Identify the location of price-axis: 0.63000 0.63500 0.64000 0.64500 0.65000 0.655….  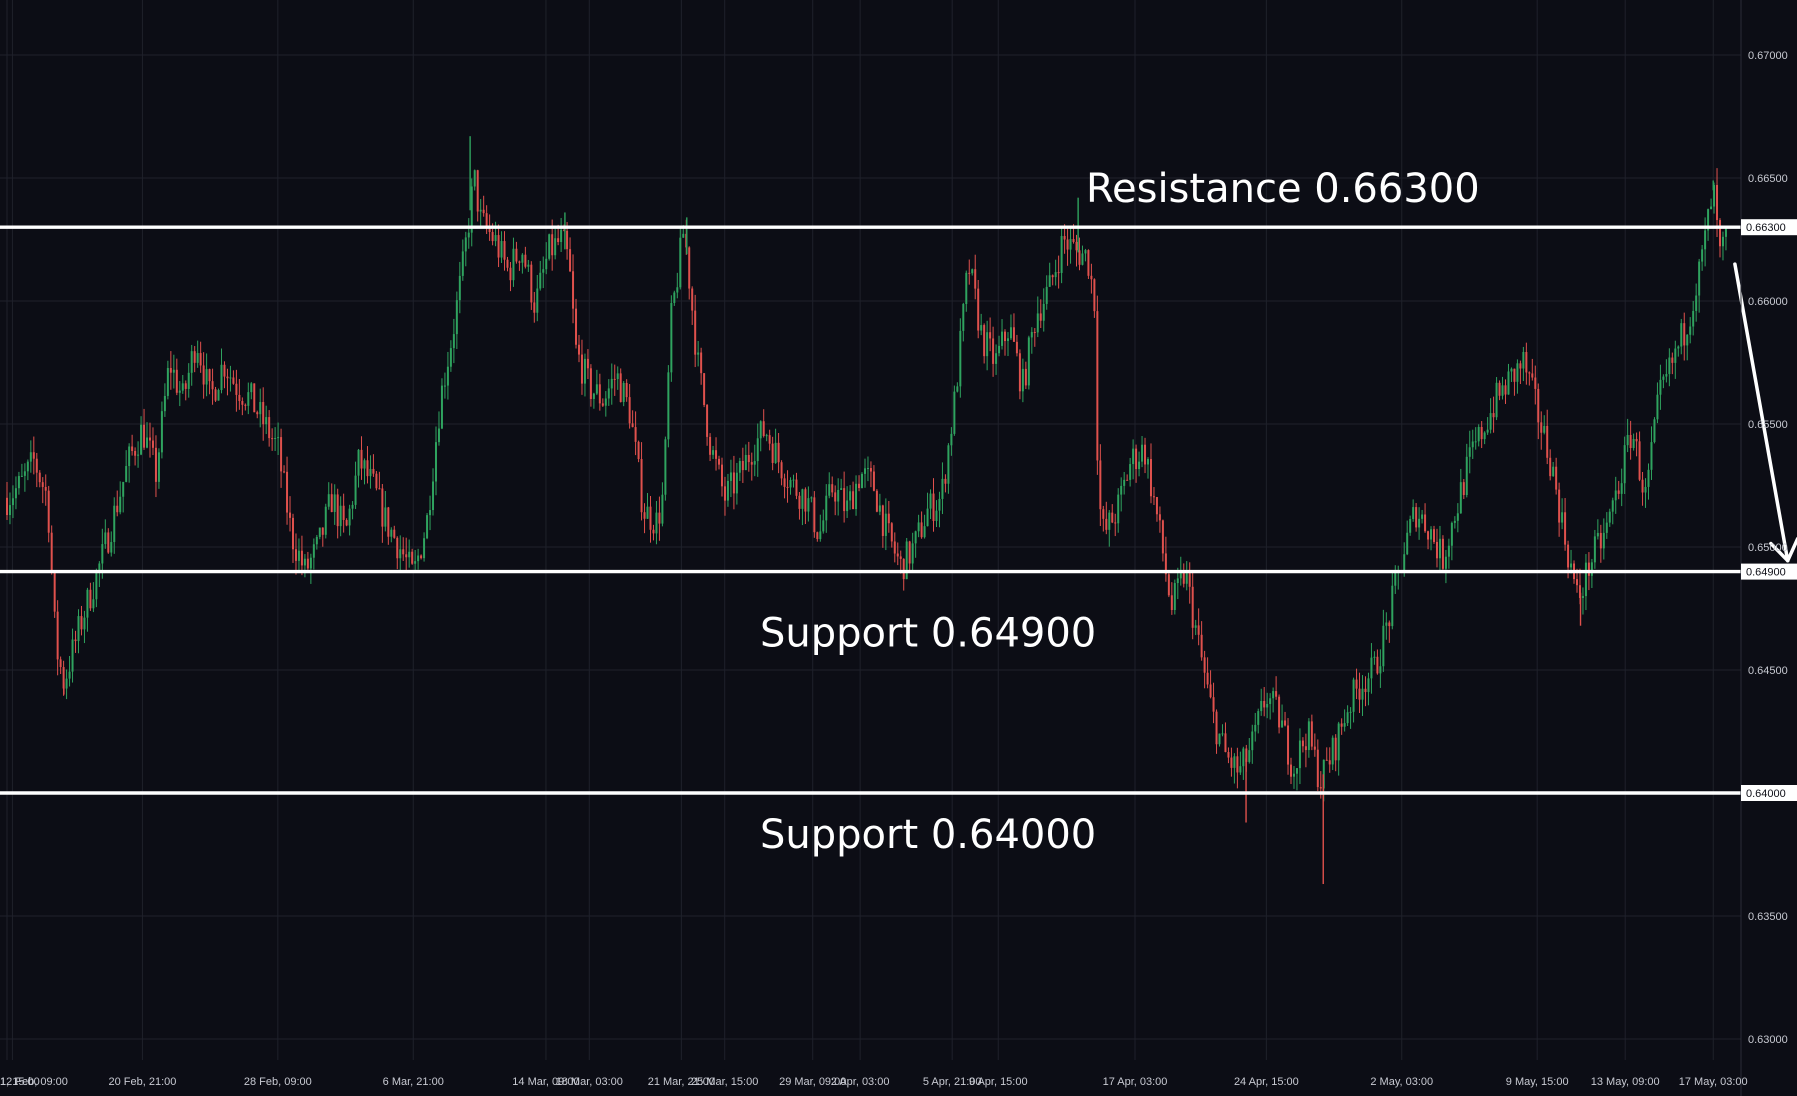
(1769, 548).